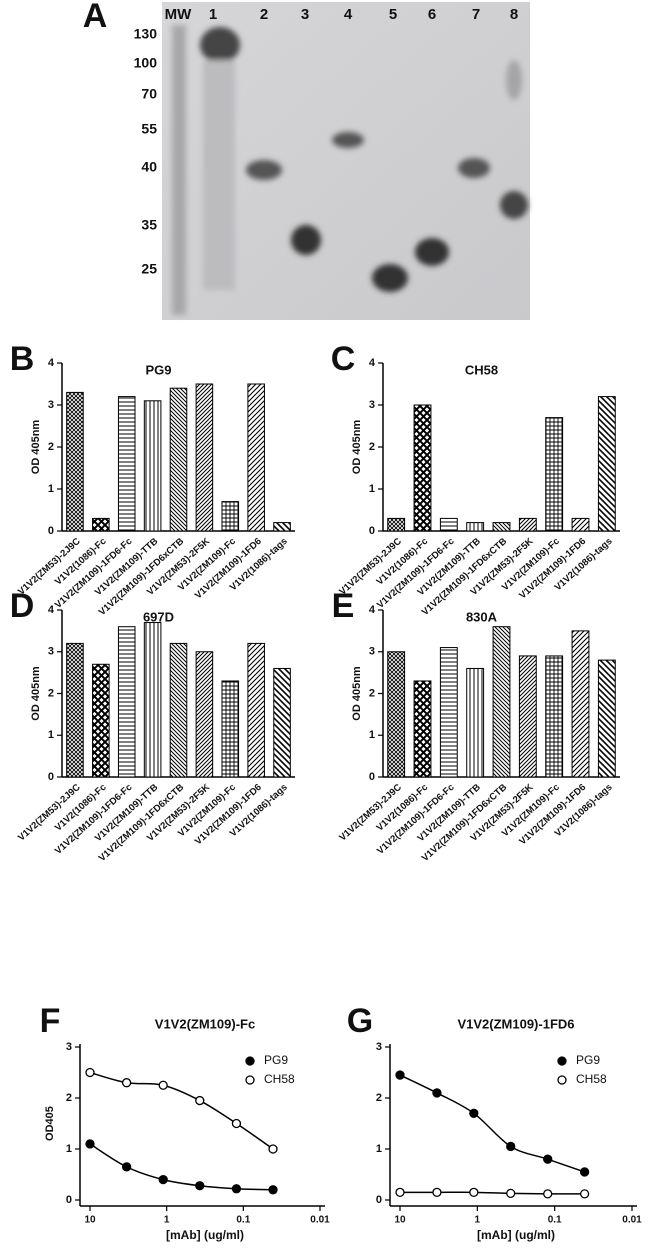  What do you see at coordinates (205, 1235) in the screenshot?
I see `x-axis-label: [mAb] (ug/ml)` at bounding box center [205, 1235].